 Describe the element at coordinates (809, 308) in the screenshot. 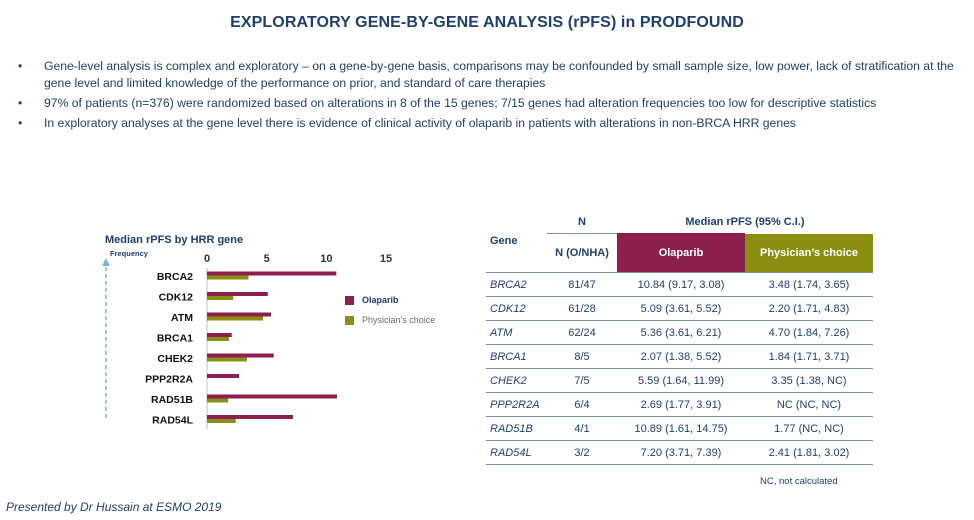

I see `physician-cell: 2.20 (1.71, 4.83)` at that location.